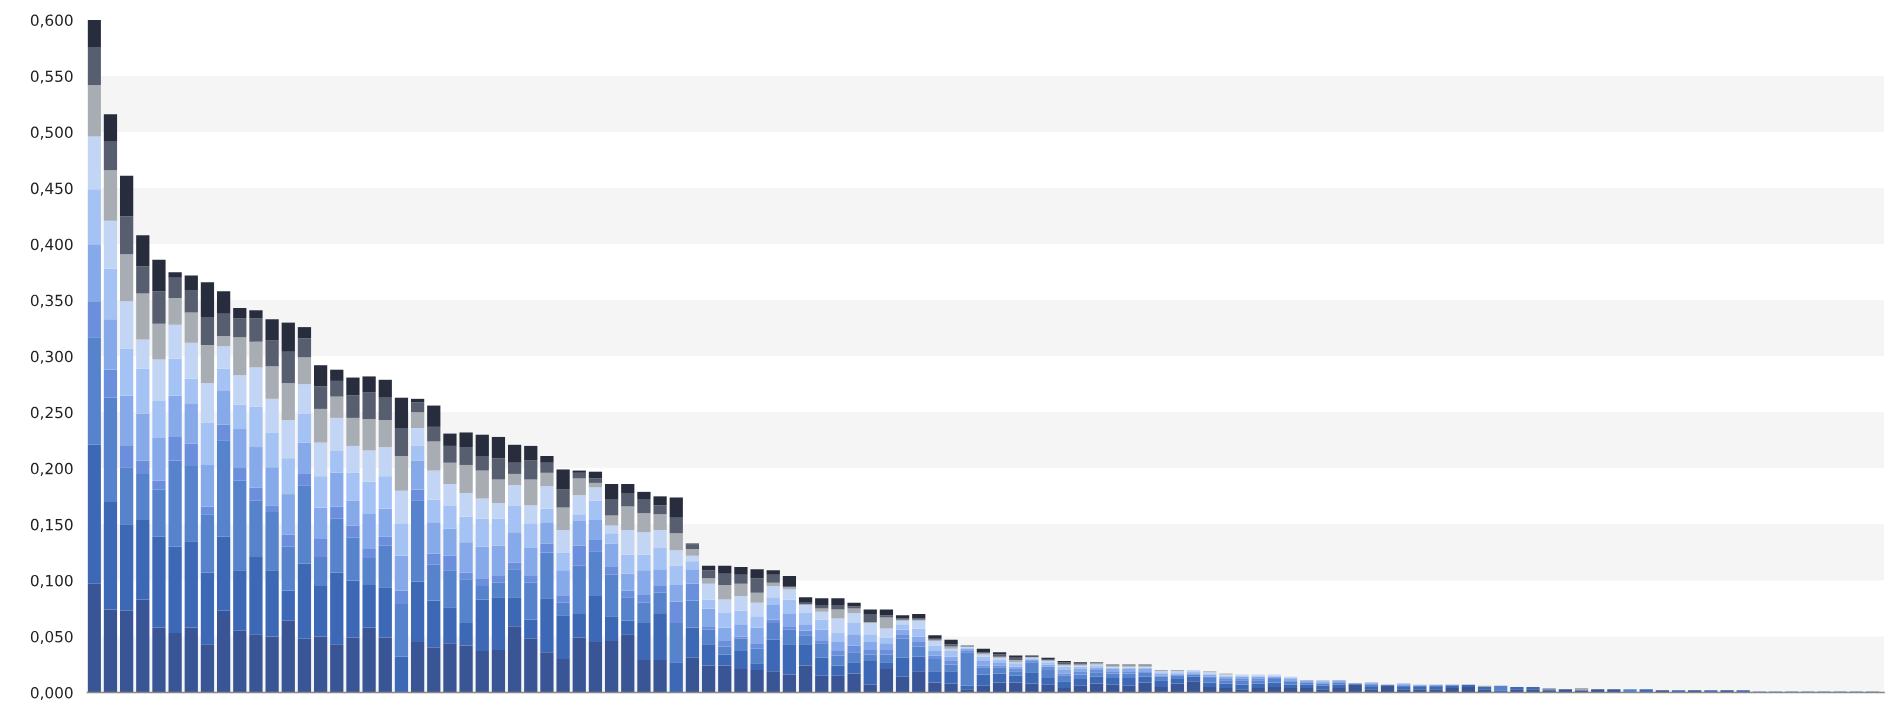  Describe the element at coordinates (51, 693) in the screenshot. I see `y-tick-label: 0,000` at that location.